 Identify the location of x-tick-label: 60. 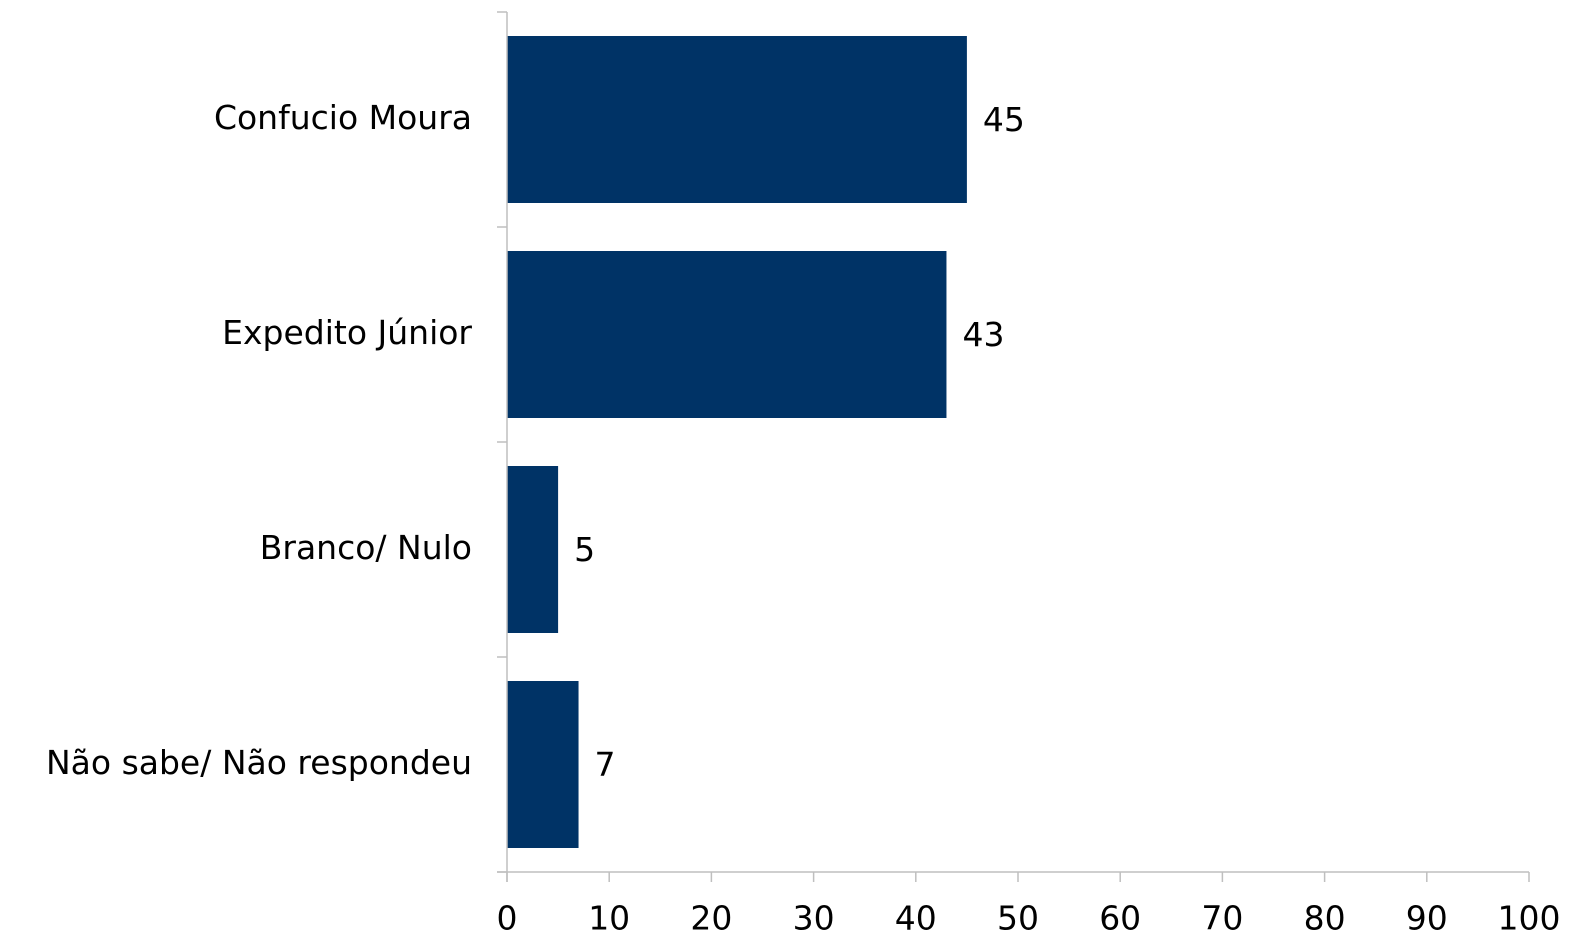
(1120, 918).